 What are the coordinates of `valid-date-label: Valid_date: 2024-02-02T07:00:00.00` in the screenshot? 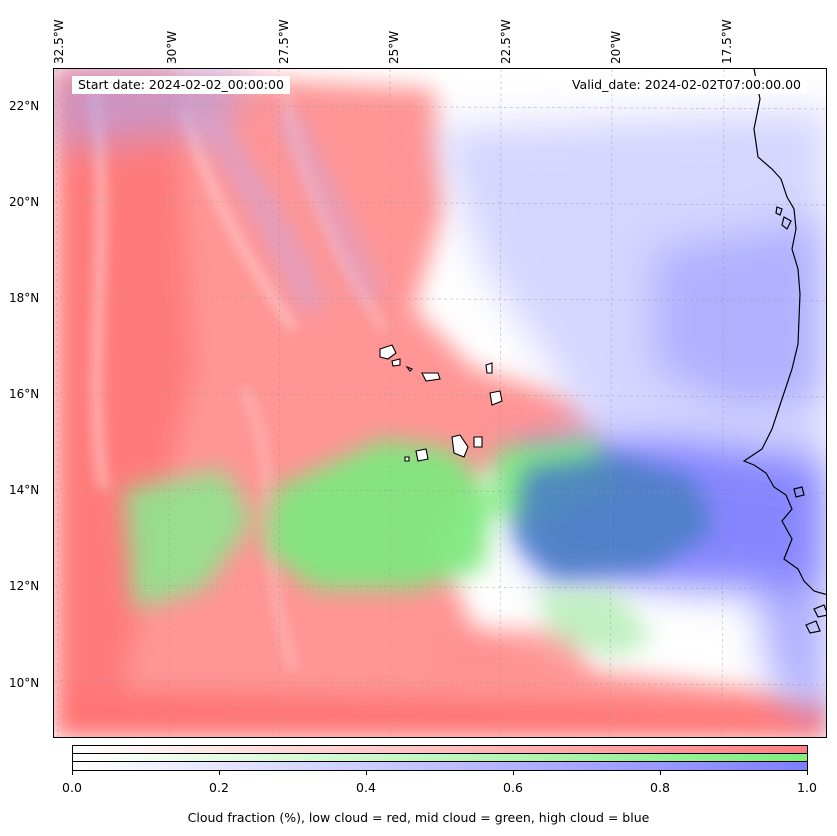 It's located at (686, 85).